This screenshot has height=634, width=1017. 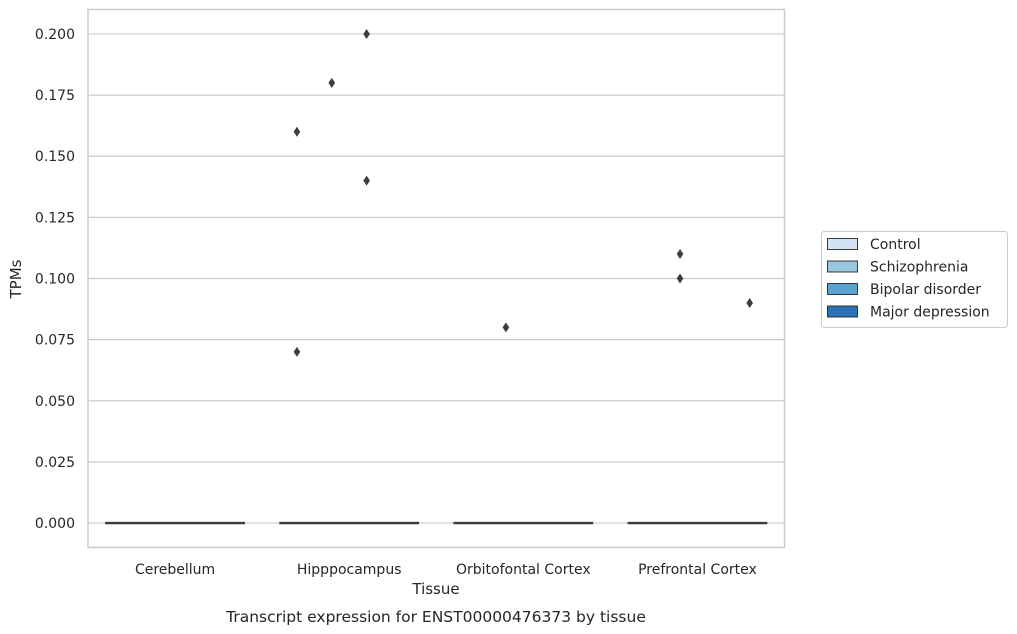 I want to click on y-tick-label: 0.150, so click(x=55, y=157).